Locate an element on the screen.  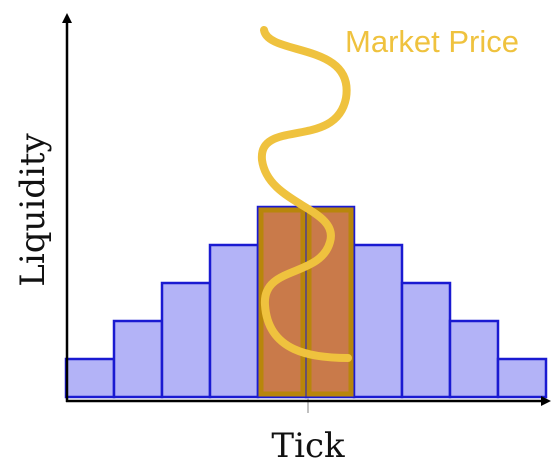
y-axis-label: Liquidity is located at coordinates (33, 209).